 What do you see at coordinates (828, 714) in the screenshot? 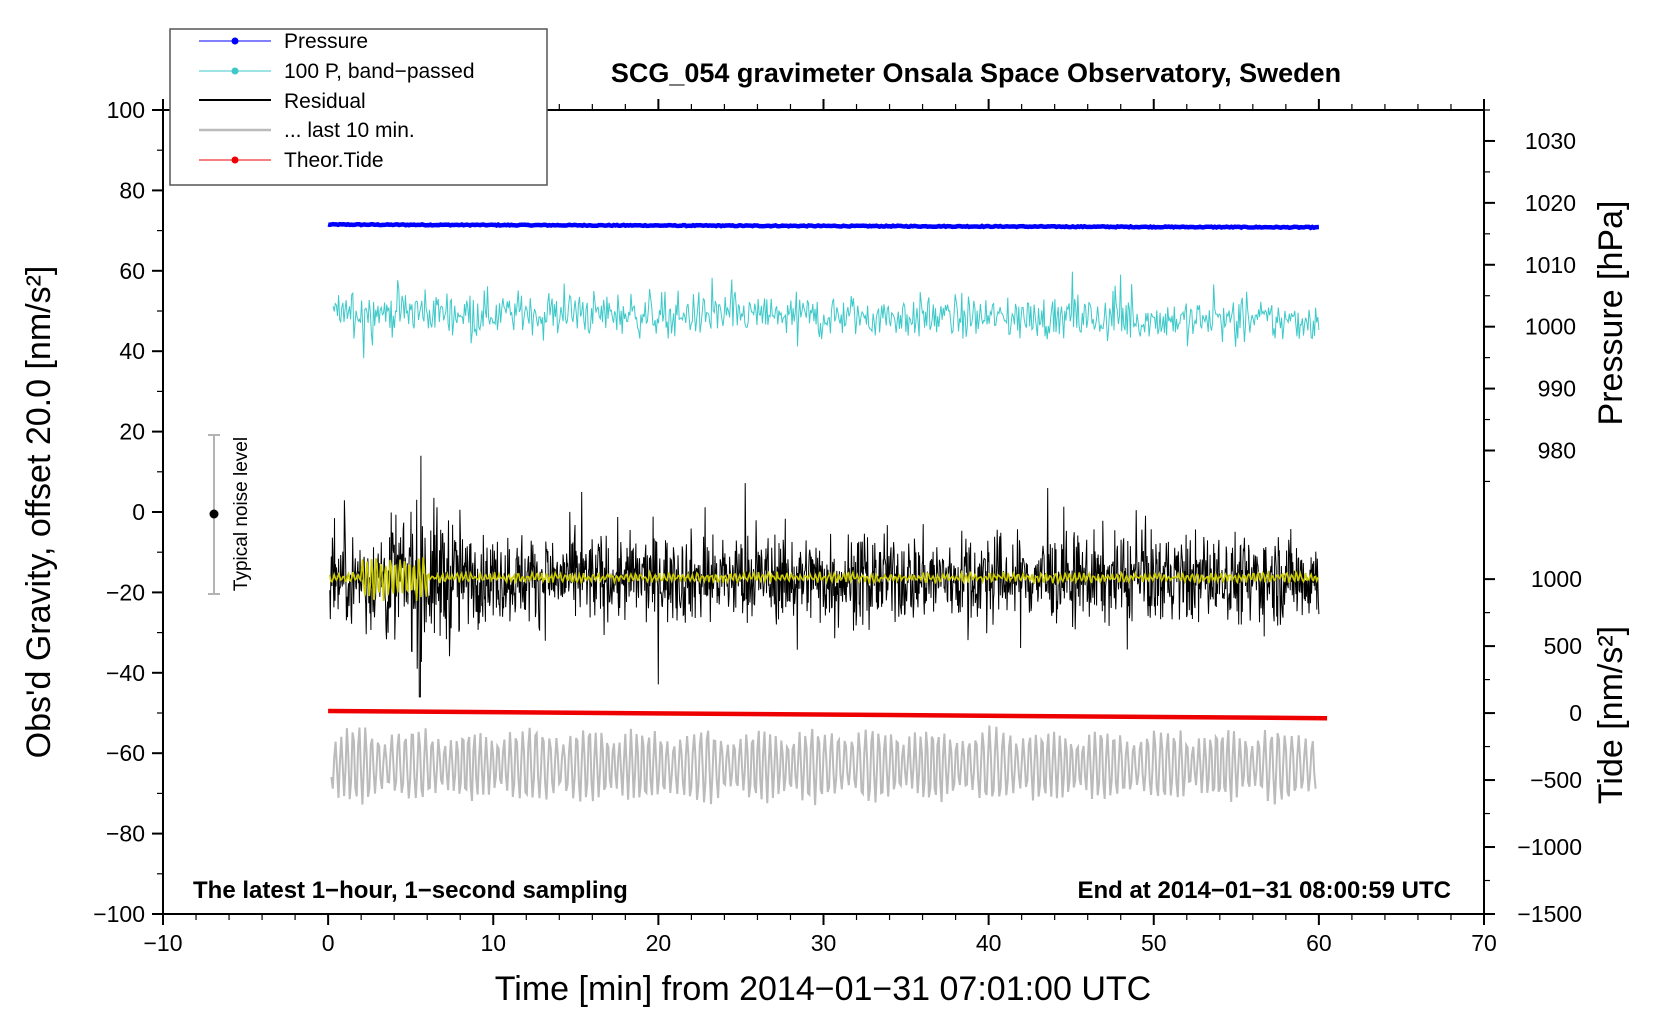
I see `series-theoretical-tide` at bounding box center [828, 714].